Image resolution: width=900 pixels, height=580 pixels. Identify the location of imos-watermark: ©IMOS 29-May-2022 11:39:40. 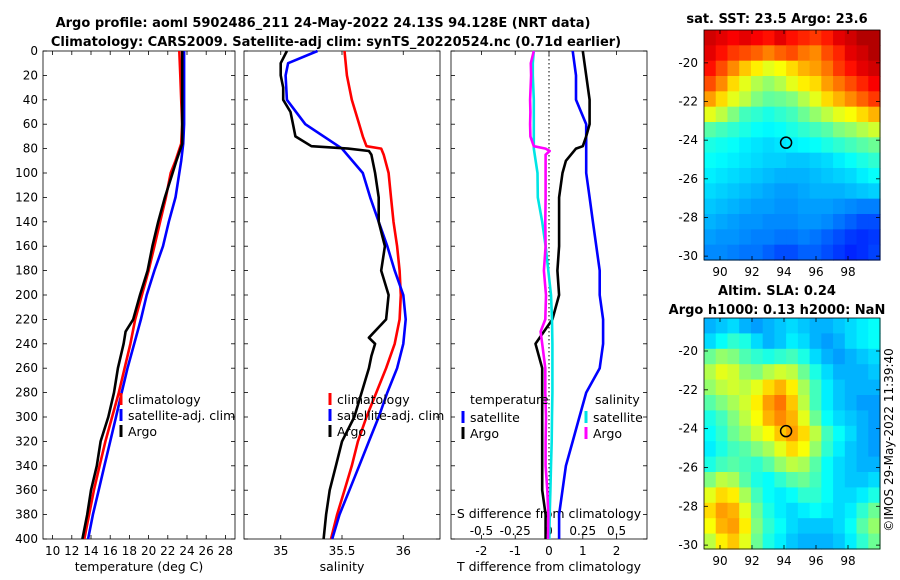
(889, 440).